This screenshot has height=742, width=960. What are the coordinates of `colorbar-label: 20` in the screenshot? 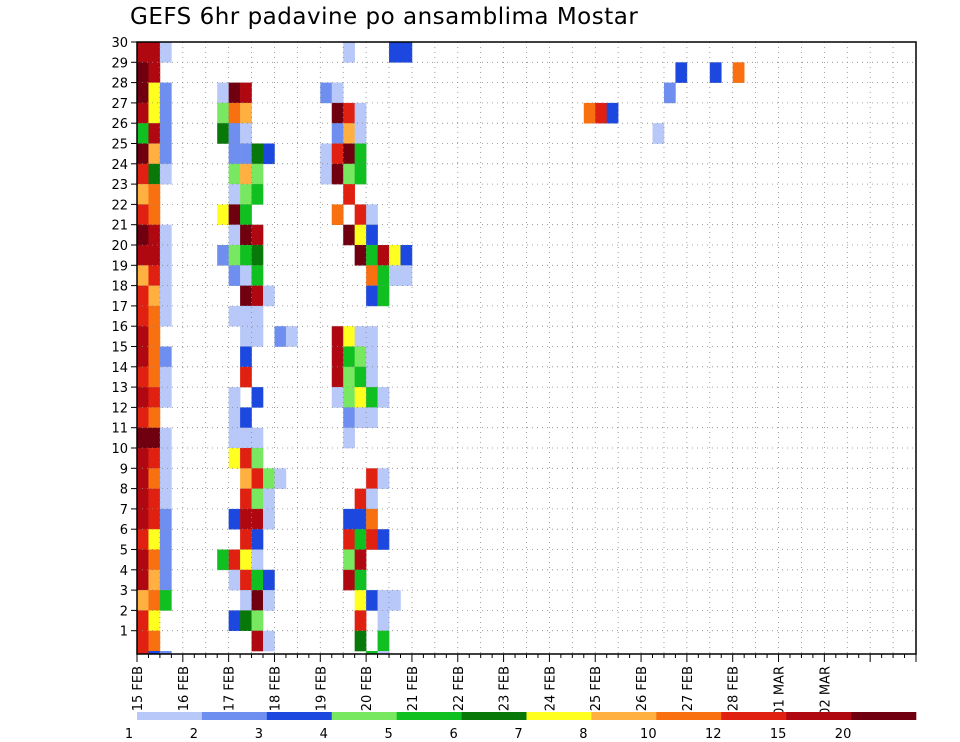 It's located at (843, 734).